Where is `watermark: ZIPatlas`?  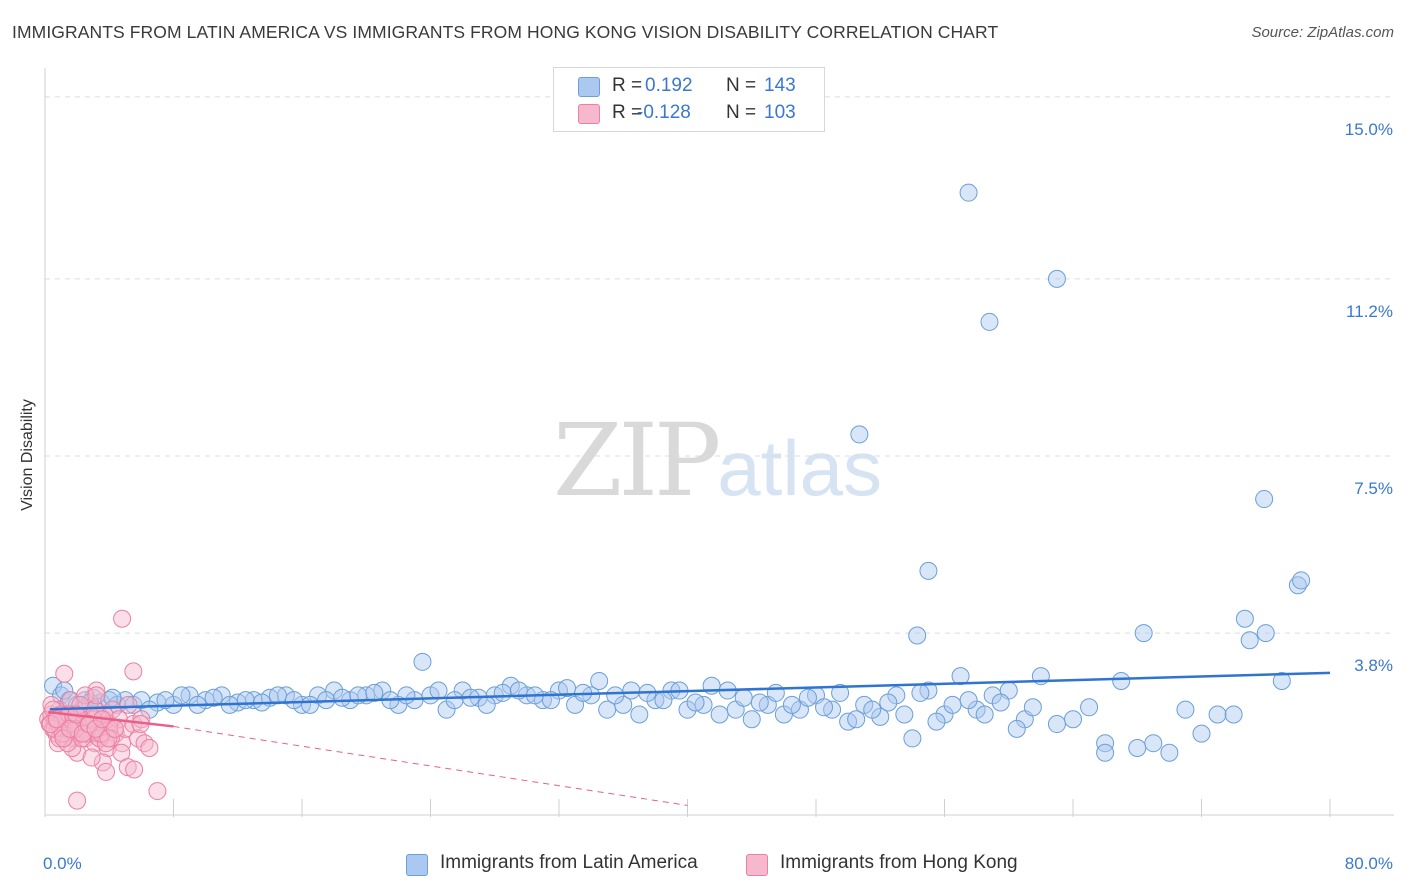 watermark: ZIPatlas is located at coordinates (717, 460).